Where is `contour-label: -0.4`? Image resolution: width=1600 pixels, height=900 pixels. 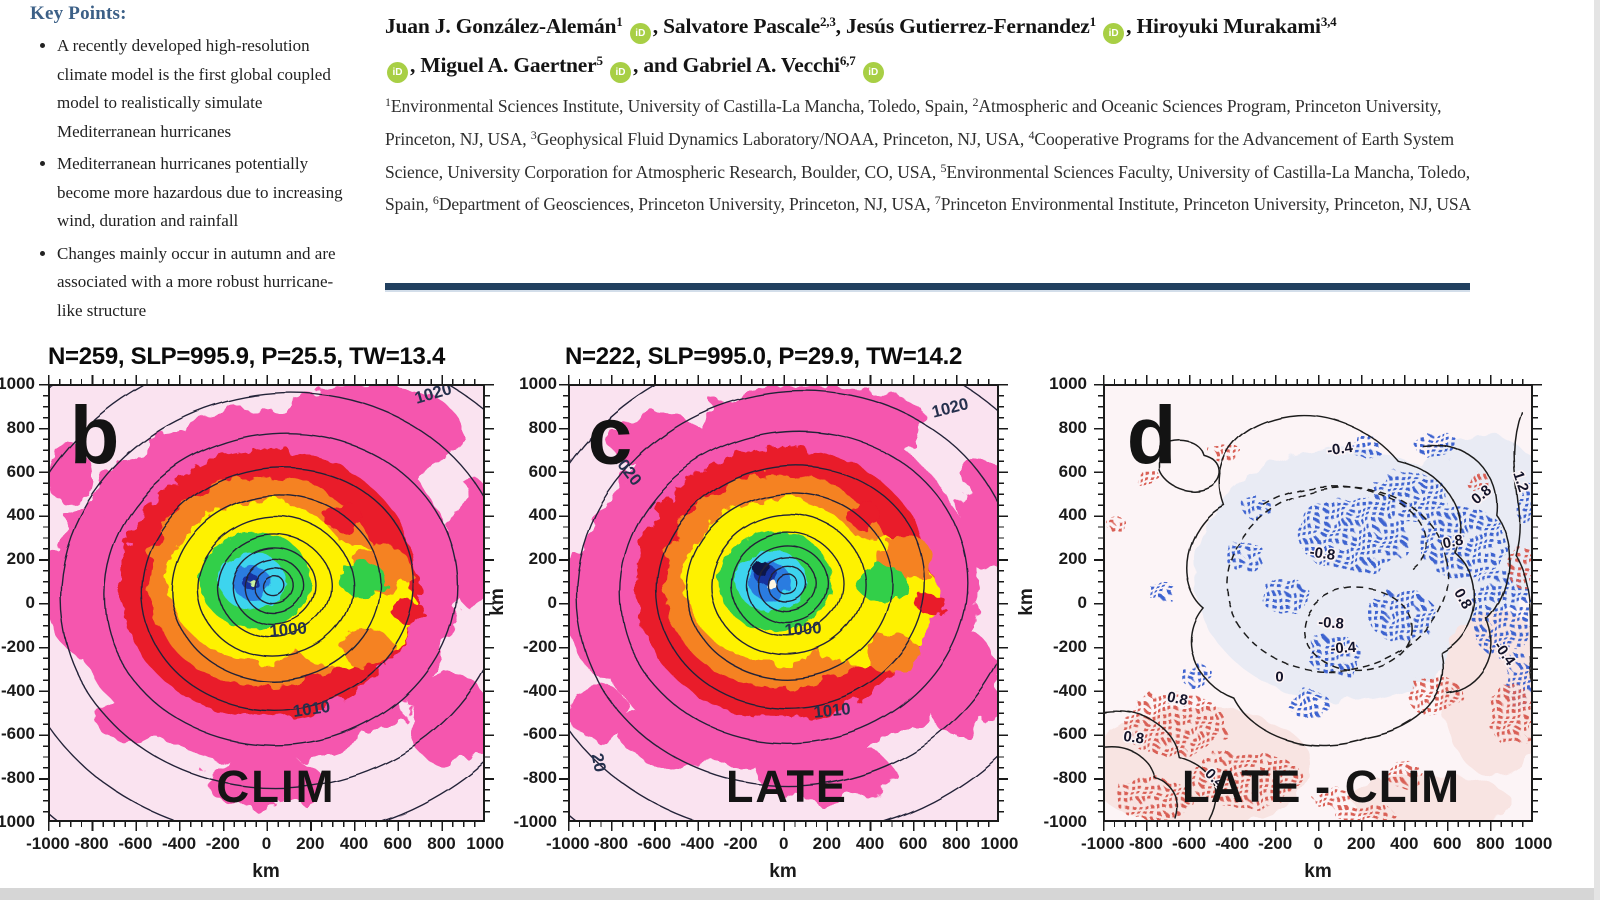 contour-label: -0.4 is located at coordinates (1340, 450).